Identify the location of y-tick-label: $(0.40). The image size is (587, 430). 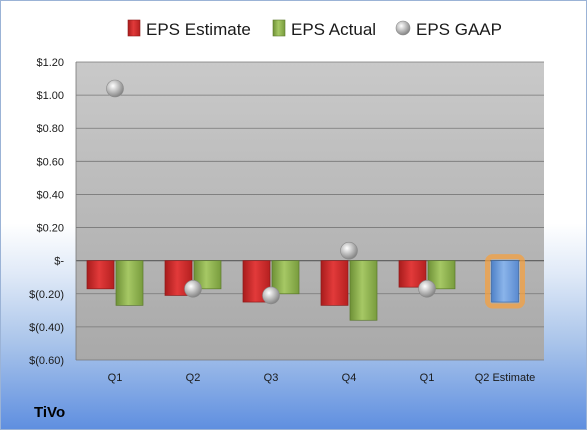
(46, 328).